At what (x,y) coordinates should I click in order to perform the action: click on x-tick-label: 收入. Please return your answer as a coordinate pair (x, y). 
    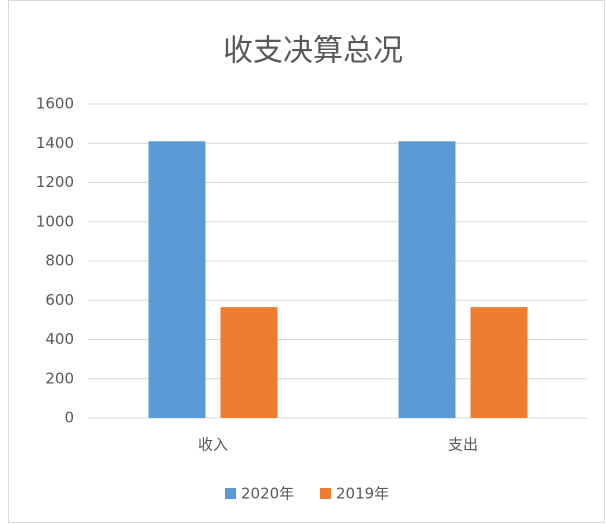
    Looking at the image, I should click on (213, 445).